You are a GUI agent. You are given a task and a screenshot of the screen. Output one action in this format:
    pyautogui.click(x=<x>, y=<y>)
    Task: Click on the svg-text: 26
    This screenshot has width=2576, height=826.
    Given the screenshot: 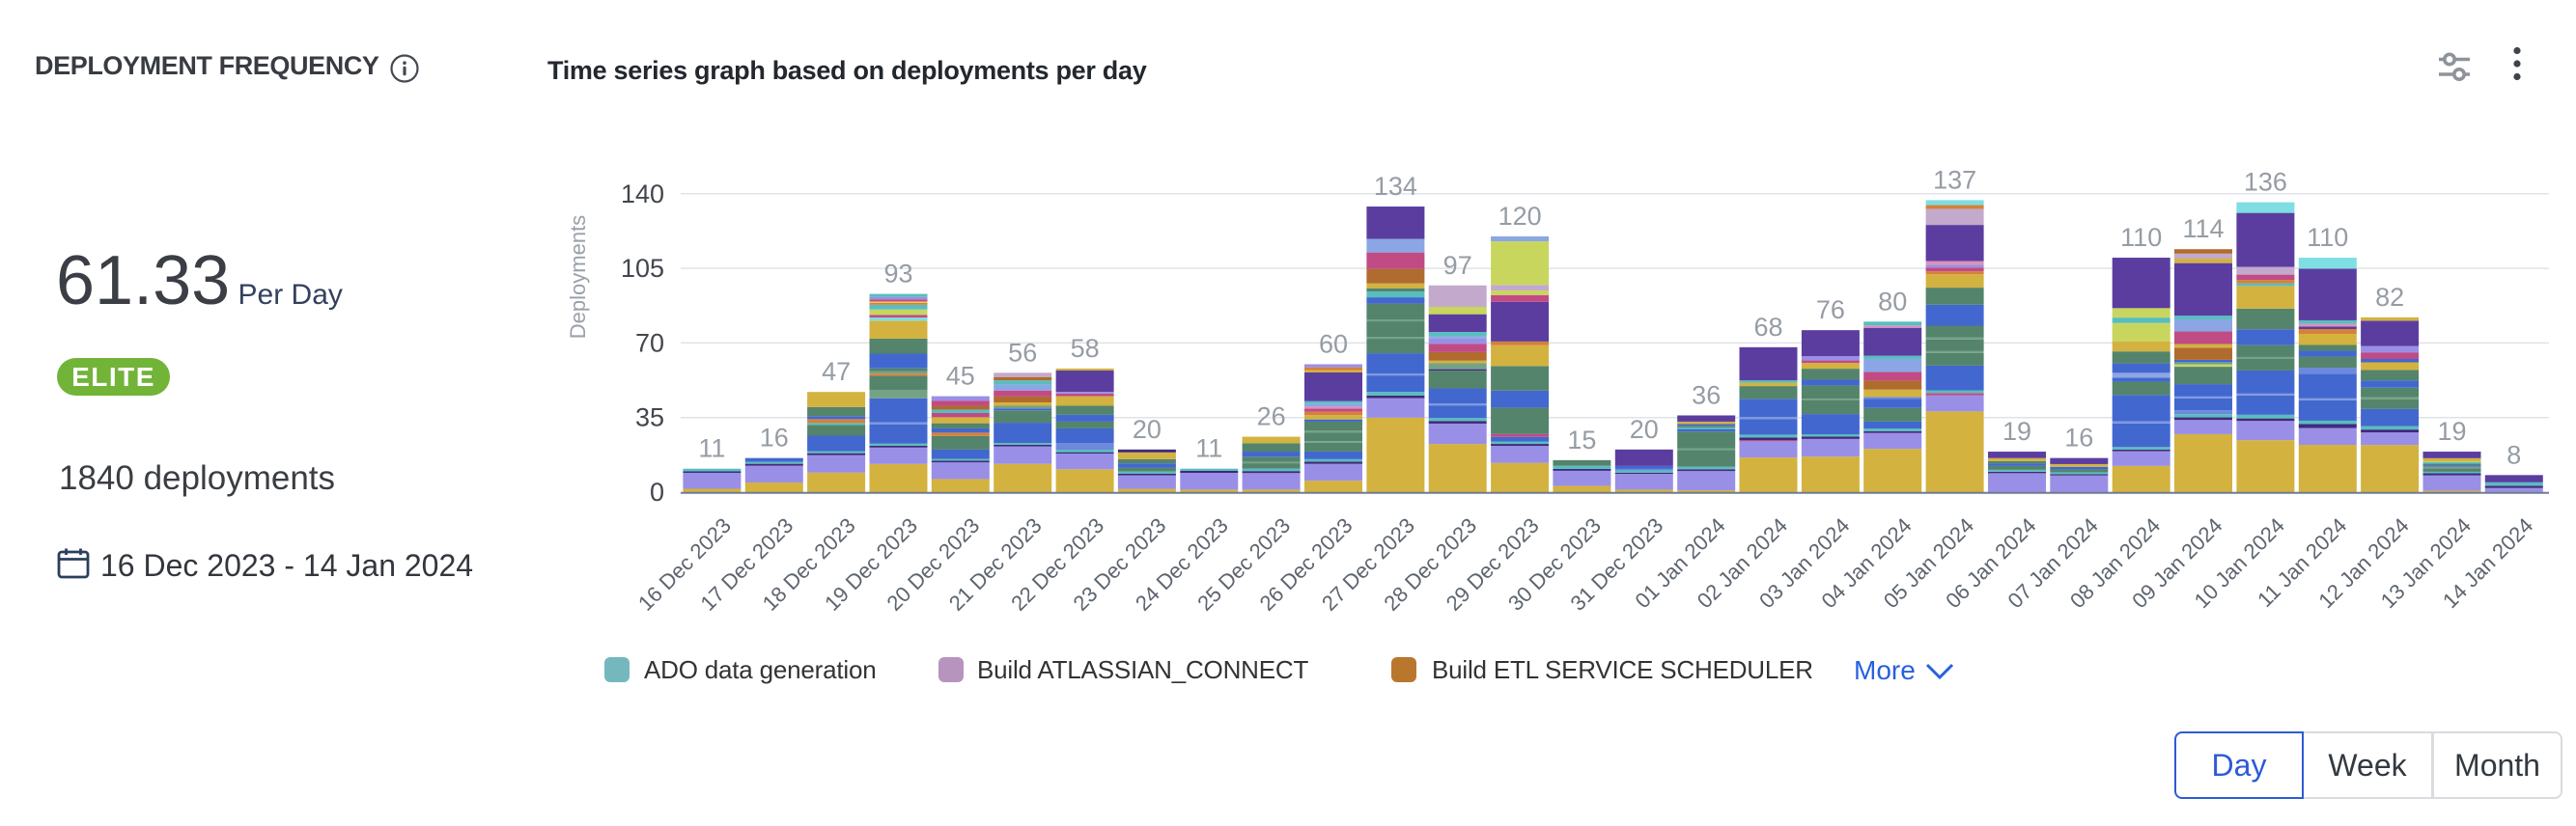 What is the action you would take?
    pyautogui.click(x=1272, y=416)
    